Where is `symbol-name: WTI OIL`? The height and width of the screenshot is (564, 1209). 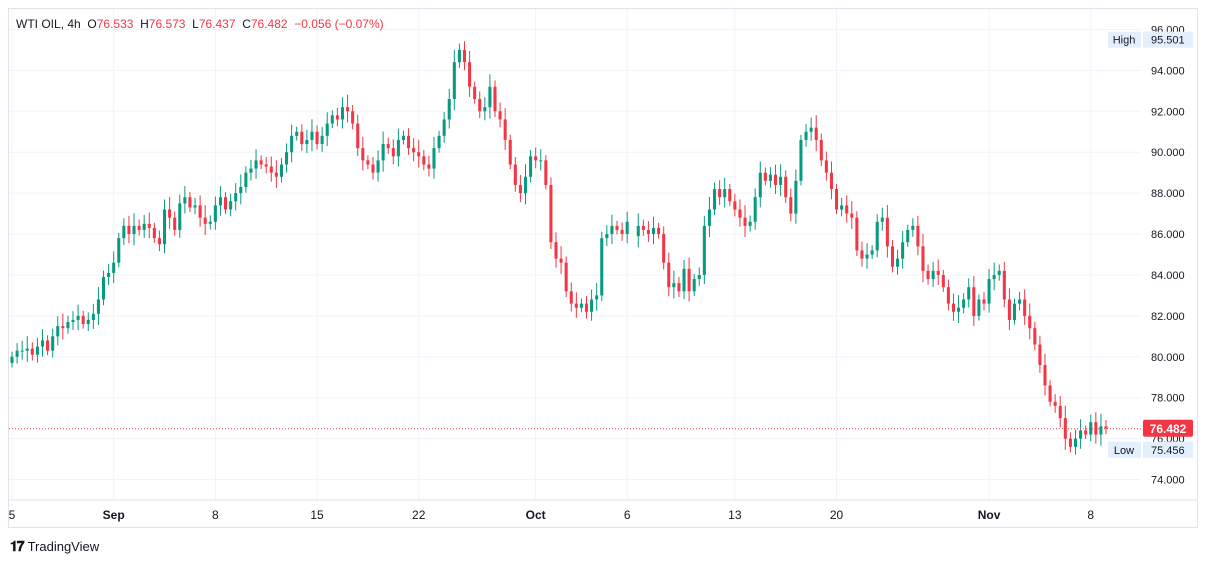 symbol-name: WTI OIL is located at coordinates (38, 24).